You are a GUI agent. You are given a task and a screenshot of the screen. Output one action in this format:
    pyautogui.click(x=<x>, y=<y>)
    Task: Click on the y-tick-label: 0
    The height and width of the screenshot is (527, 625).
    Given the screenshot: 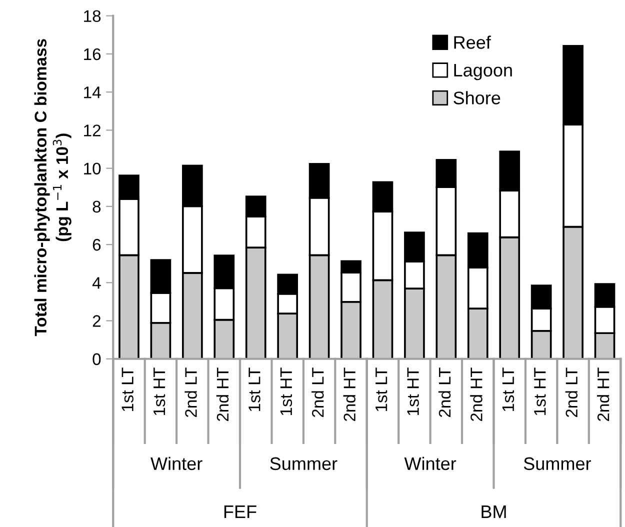 What is the action you would take?
    pyautogui.click(x=96, y=359)
    